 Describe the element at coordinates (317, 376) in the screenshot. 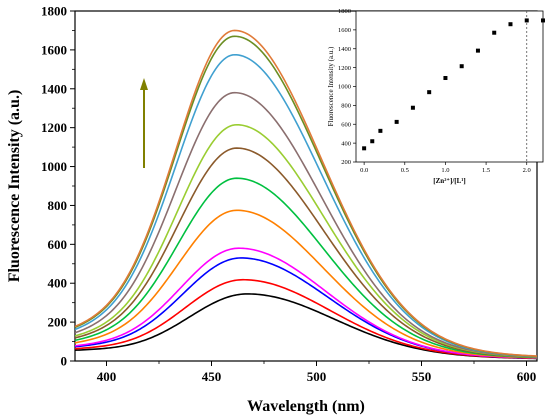

I see `x-tick-label-500: 500` at that location.